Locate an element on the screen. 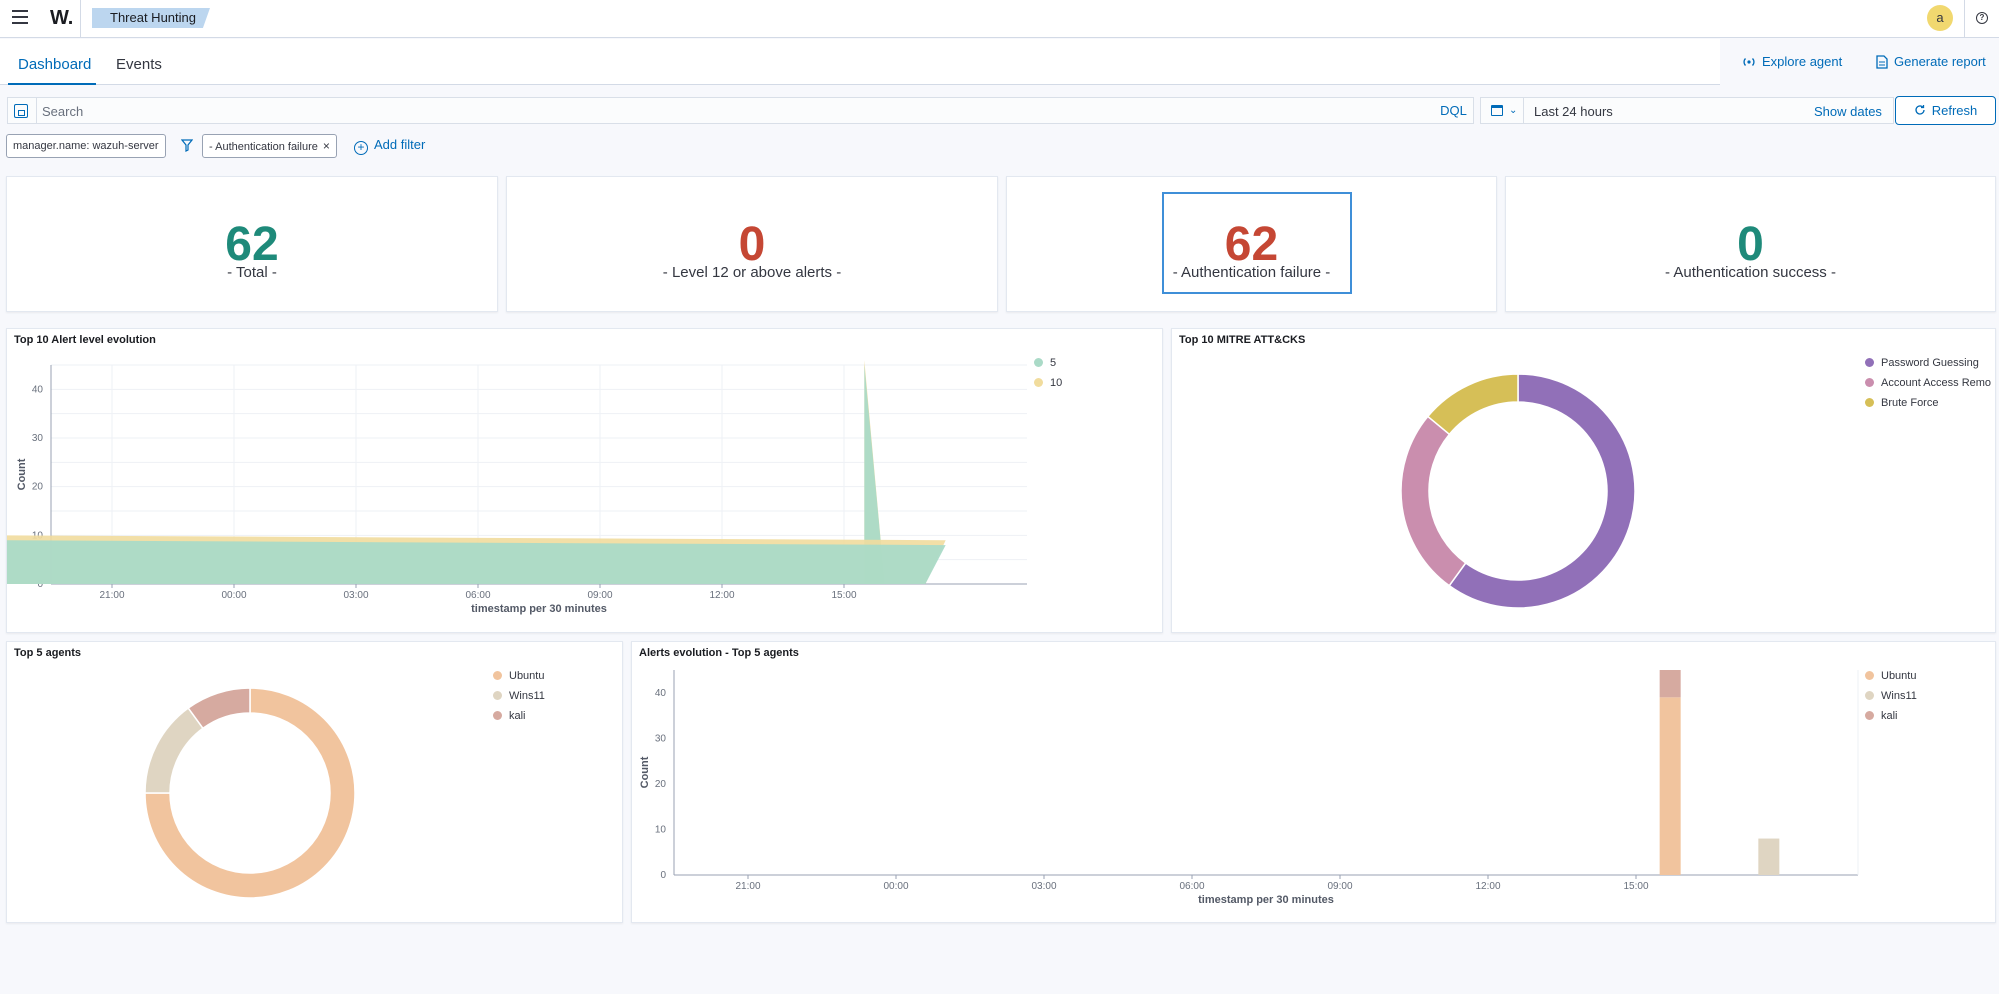 This screenshot has width=1999, height=994. divider is located at coordinates (36, 110).